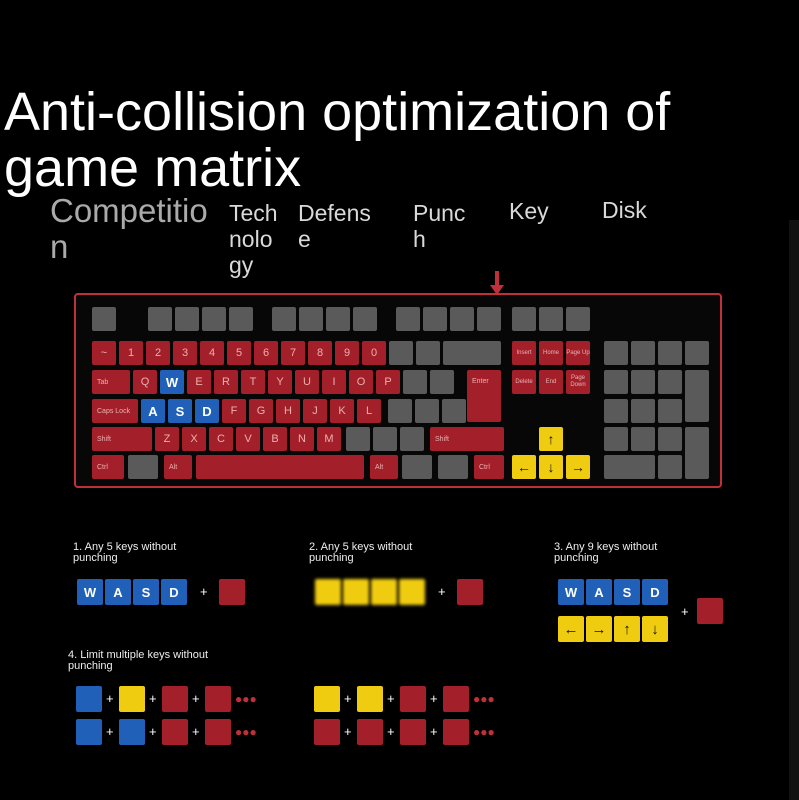  Describe the element at coordinates (374, 353) in the screenshot. I see `key-0: 0` at that location.